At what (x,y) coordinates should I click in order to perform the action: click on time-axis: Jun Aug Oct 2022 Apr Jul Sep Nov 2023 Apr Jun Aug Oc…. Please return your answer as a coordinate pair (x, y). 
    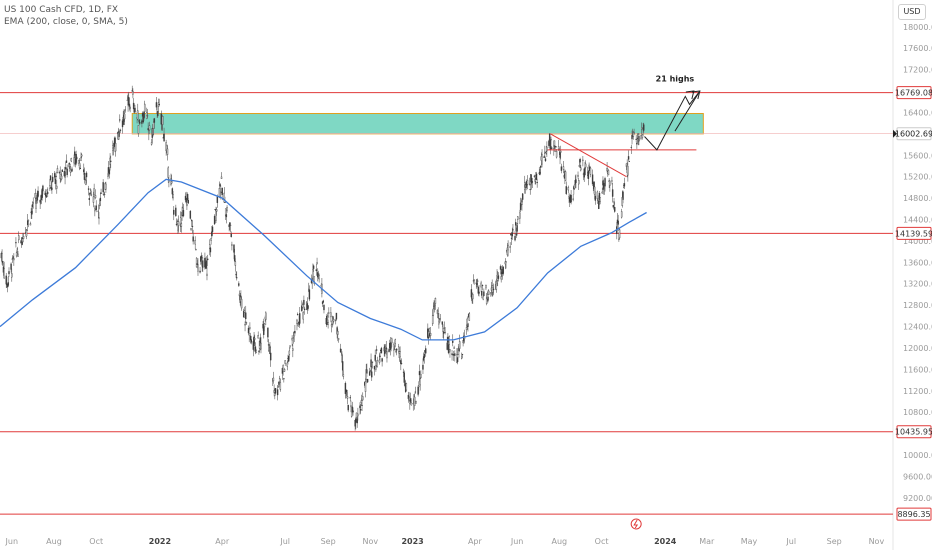
    Looking at the image, I should click on (445, 532).